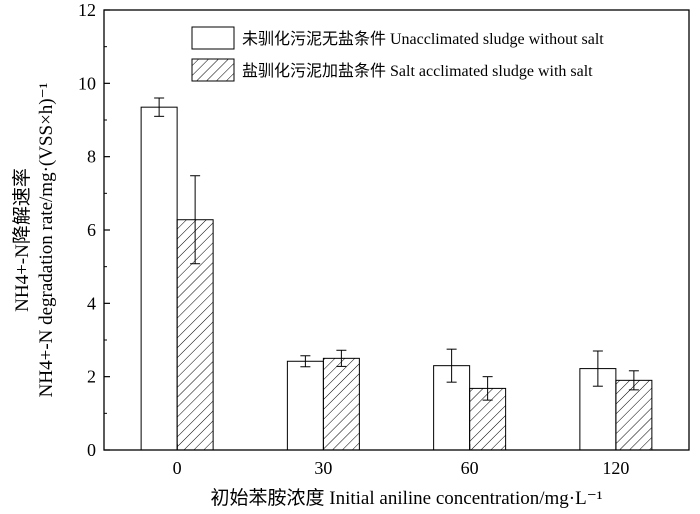  What do you see at coordinates (91, 450) in the screenshot?
I see `y-tick-label: 0` at bounding box center [91, 450].